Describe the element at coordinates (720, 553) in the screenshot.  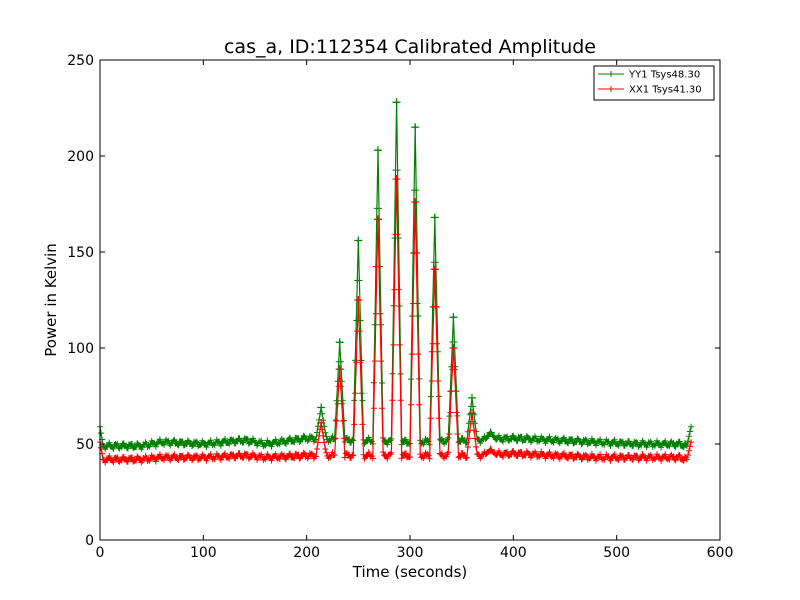
I see `x-tick-label: 600` at that location.